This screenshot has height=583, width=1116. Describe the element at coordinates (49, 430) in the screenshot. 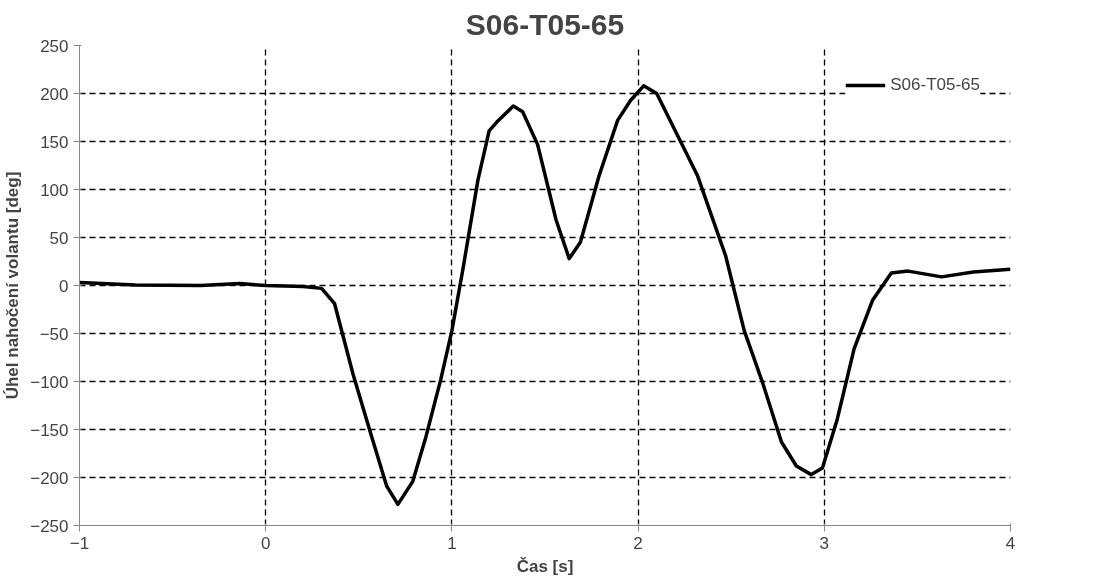

I see `y-tick-label: −150` at that location.